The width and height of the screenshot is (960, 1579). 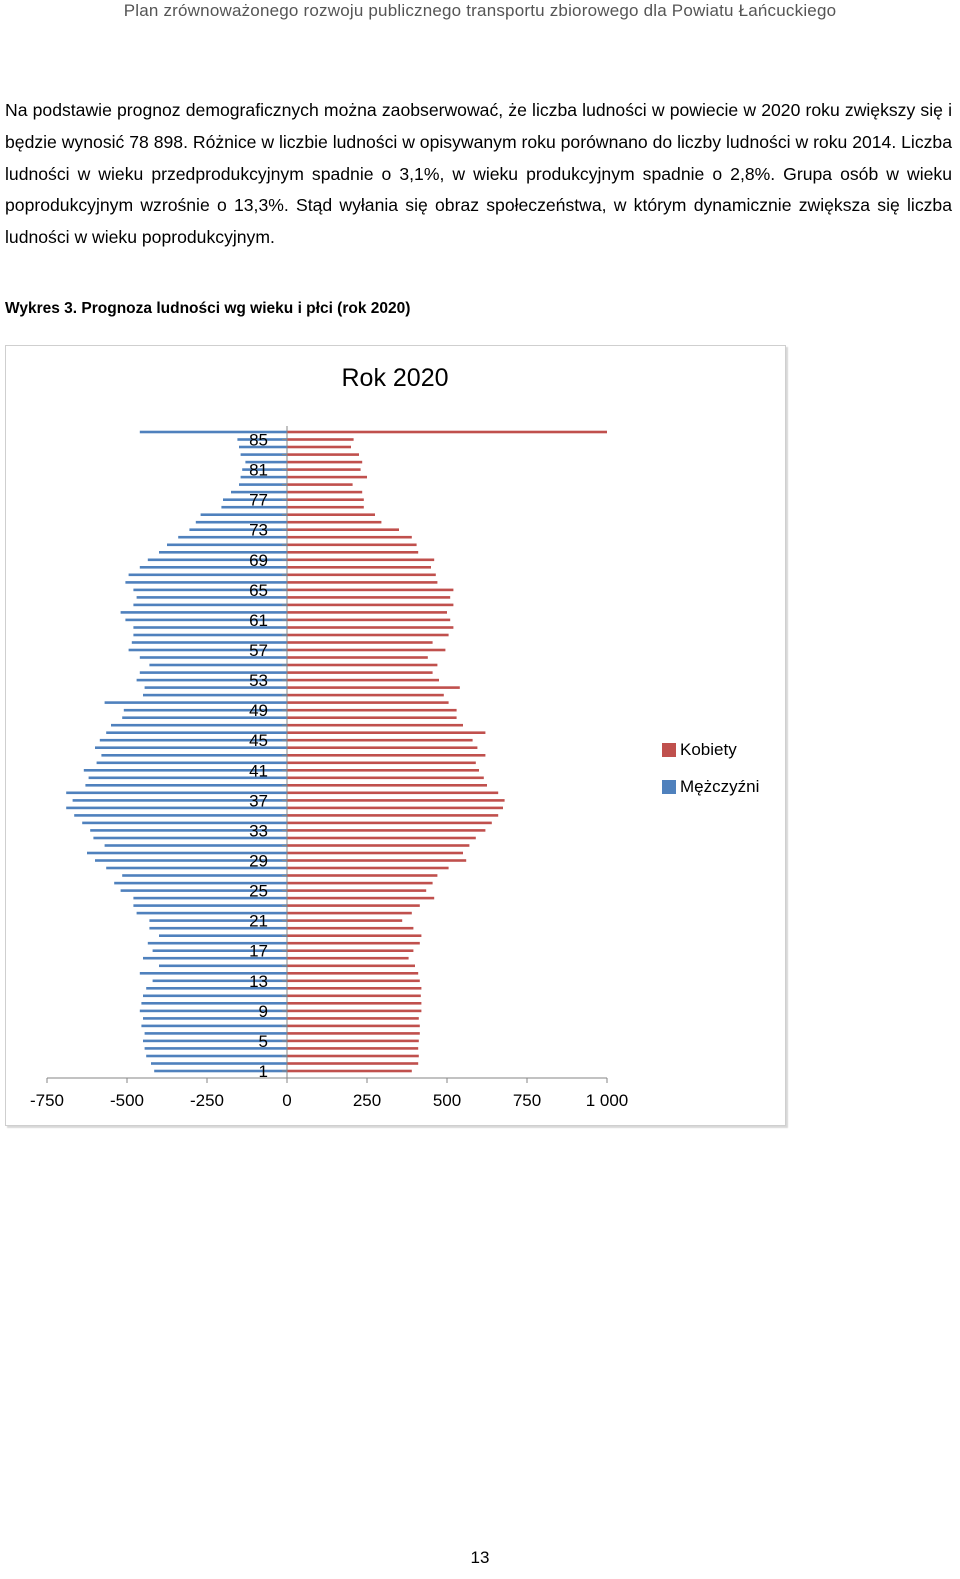 What do you see at coordinates (286, 1100) in the screenshot?
I see `x-tick-label: 0` at bounding box center [286, 1100].